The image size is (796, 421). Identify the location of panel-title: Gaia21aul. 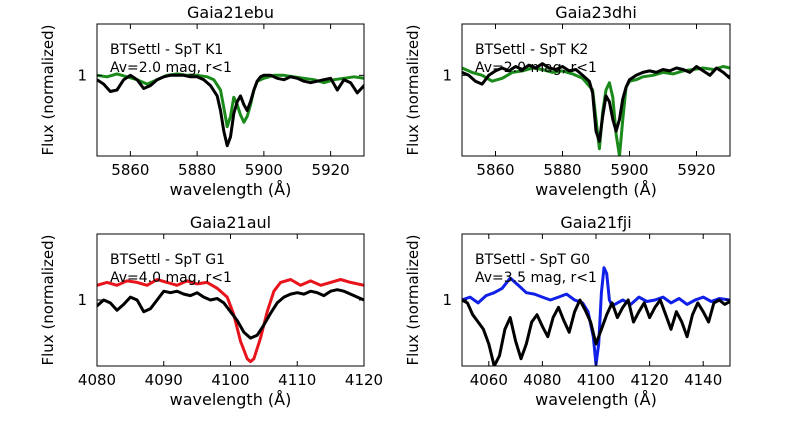
(230, 222).